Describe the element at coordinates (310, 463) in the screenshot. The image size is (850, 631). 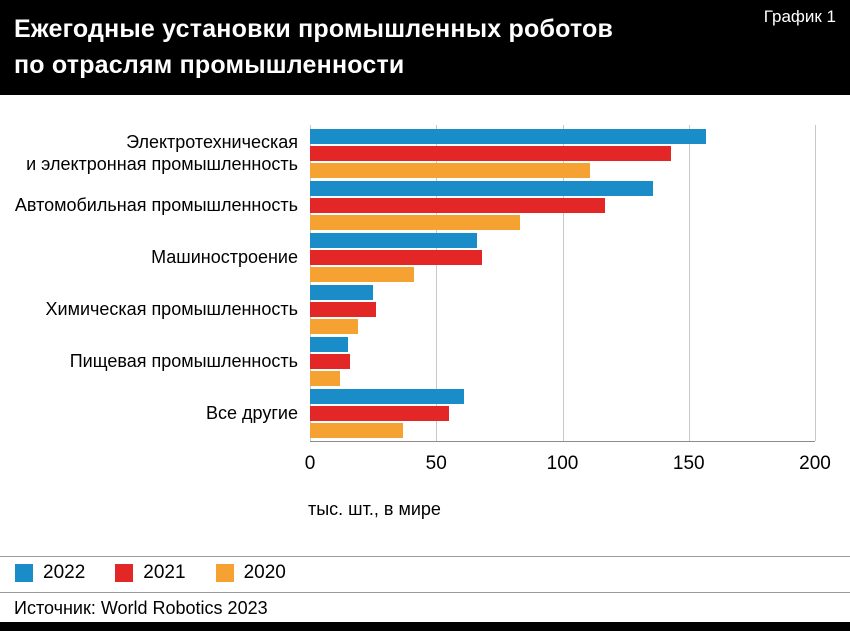
I see `x-tick-label: 0` at that location.